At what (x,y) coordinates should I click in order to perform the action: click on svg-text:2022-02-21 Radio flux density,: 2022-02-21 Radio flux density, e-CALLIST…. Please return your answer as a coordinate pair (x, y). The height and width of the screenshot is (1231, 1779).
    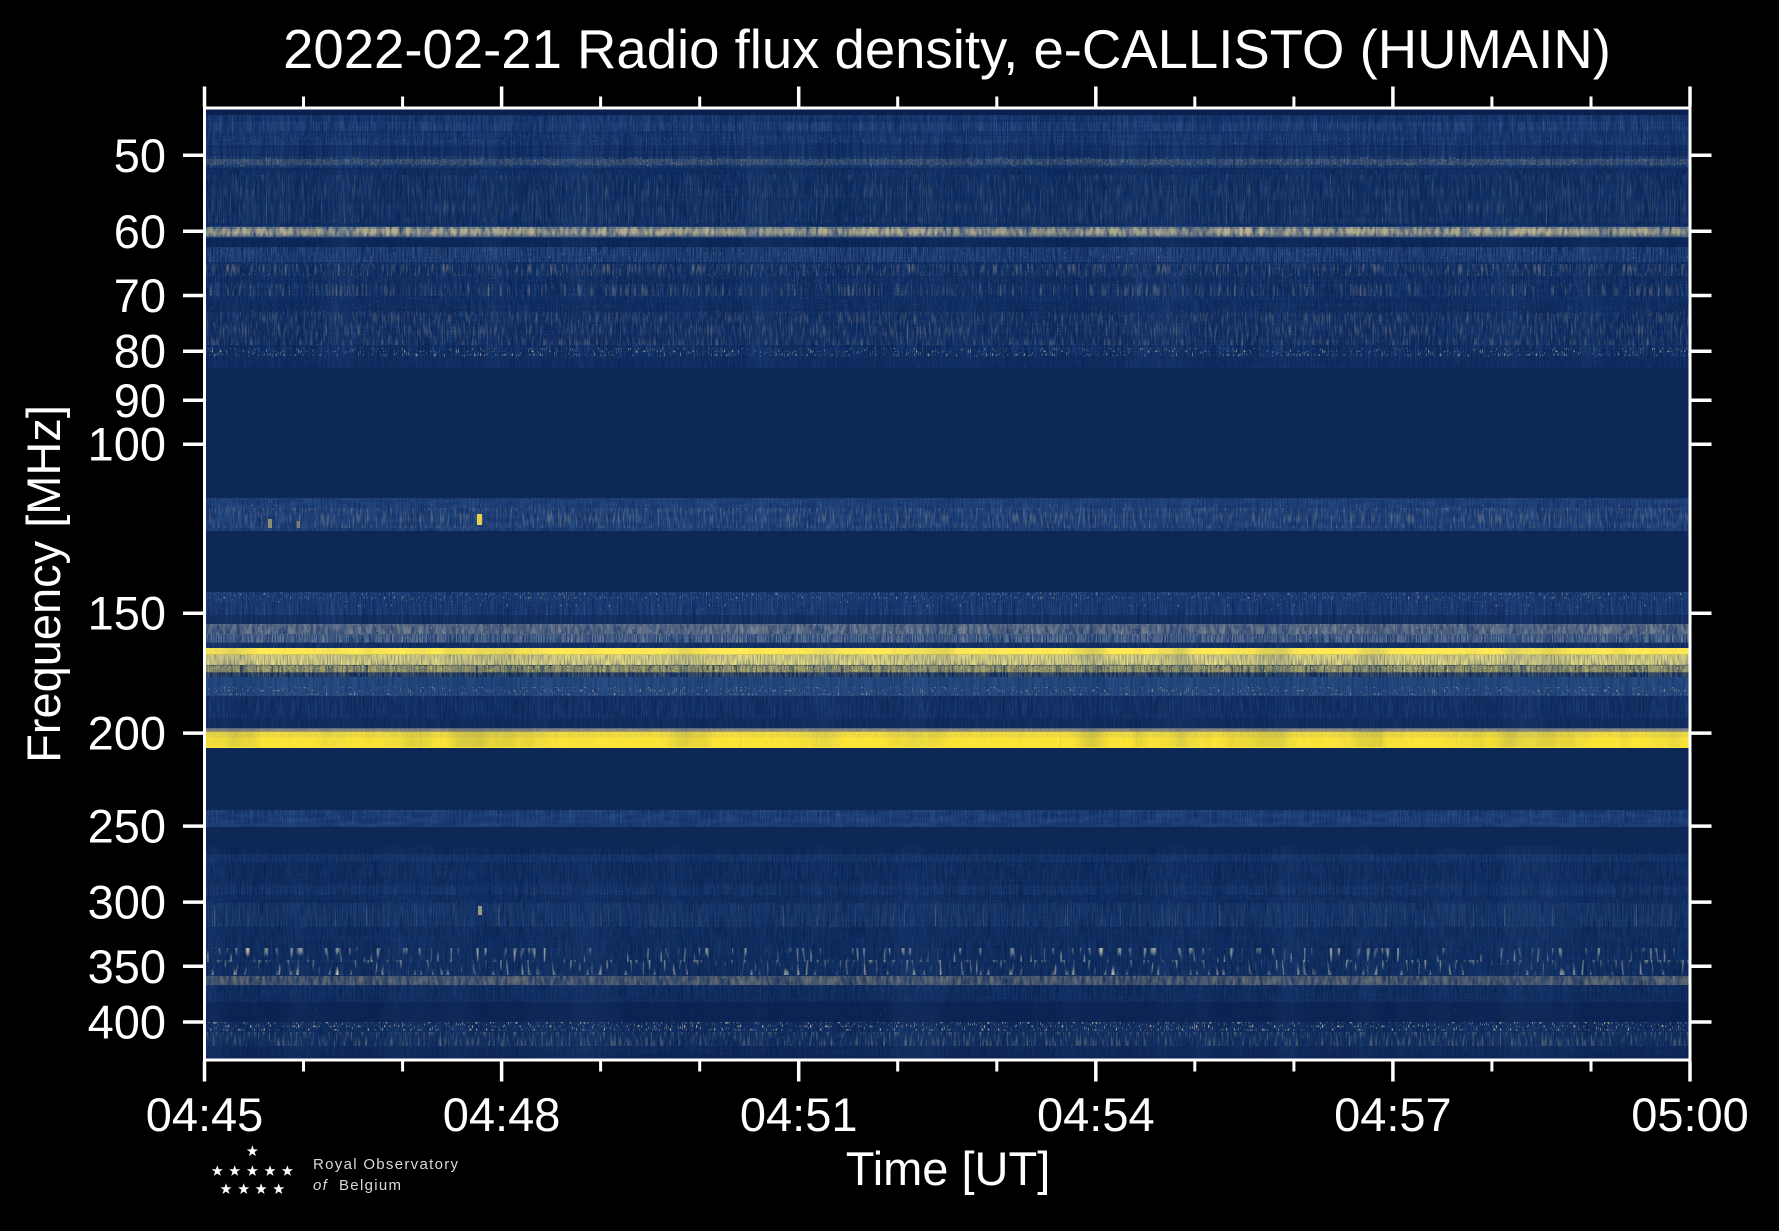
    Looking at the image, I should click on (947, 49).